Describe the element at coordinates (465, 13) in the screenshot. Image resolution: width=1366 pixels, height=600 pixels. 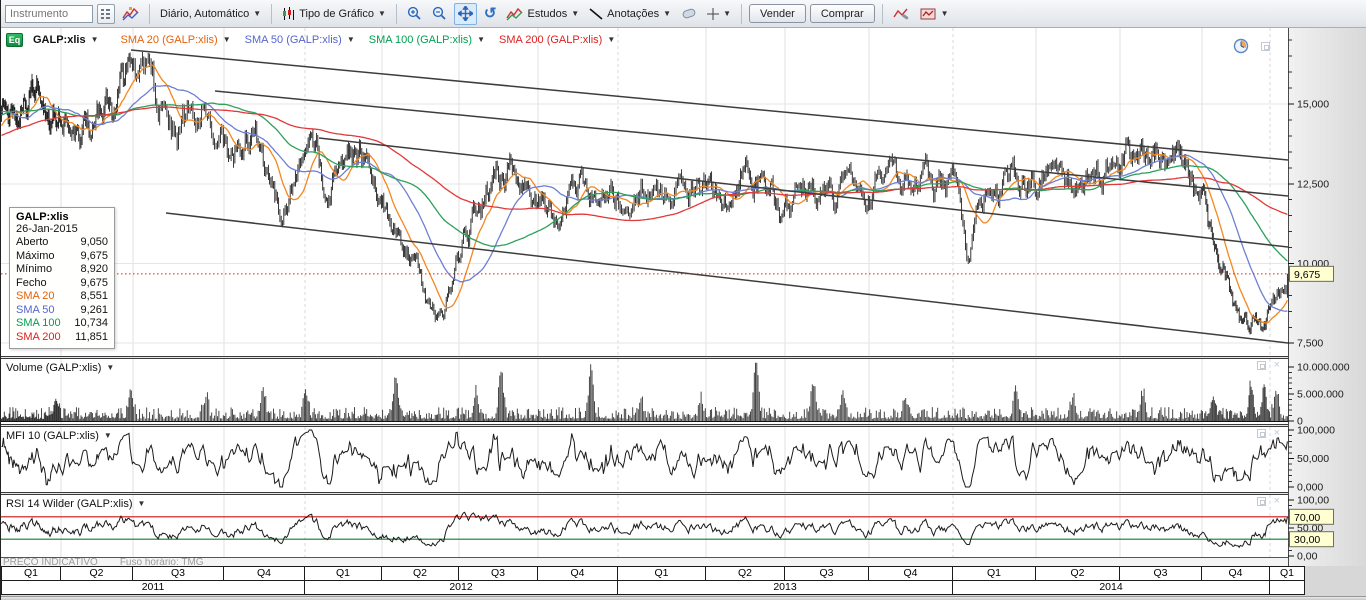
I see `pan-tool-button` at that location.